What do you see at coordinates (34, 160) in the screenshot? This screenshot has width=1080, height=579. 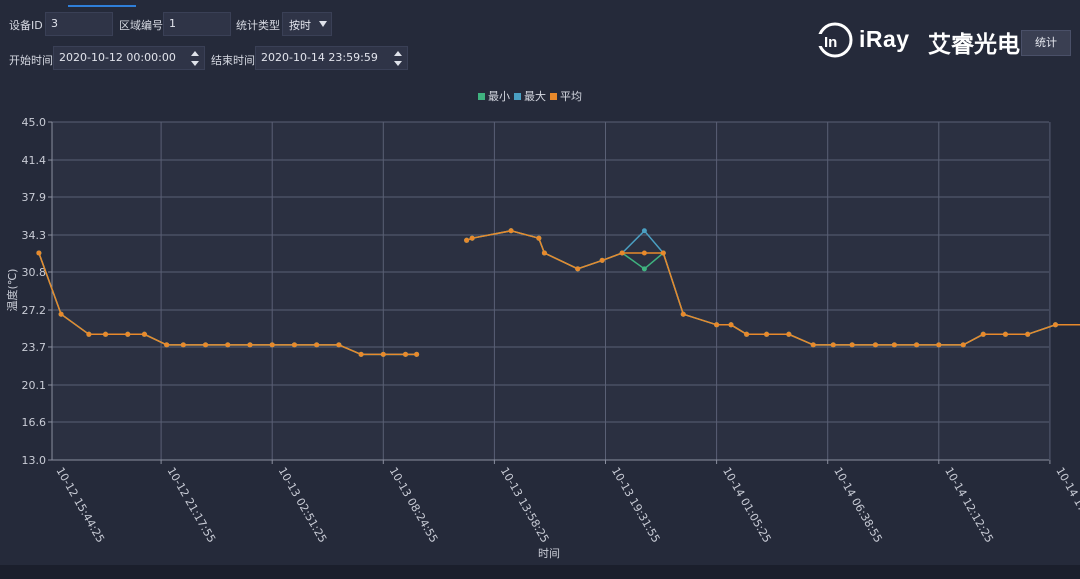 I see `y-tick-label: 41.4` at bounding box center [34, 160].